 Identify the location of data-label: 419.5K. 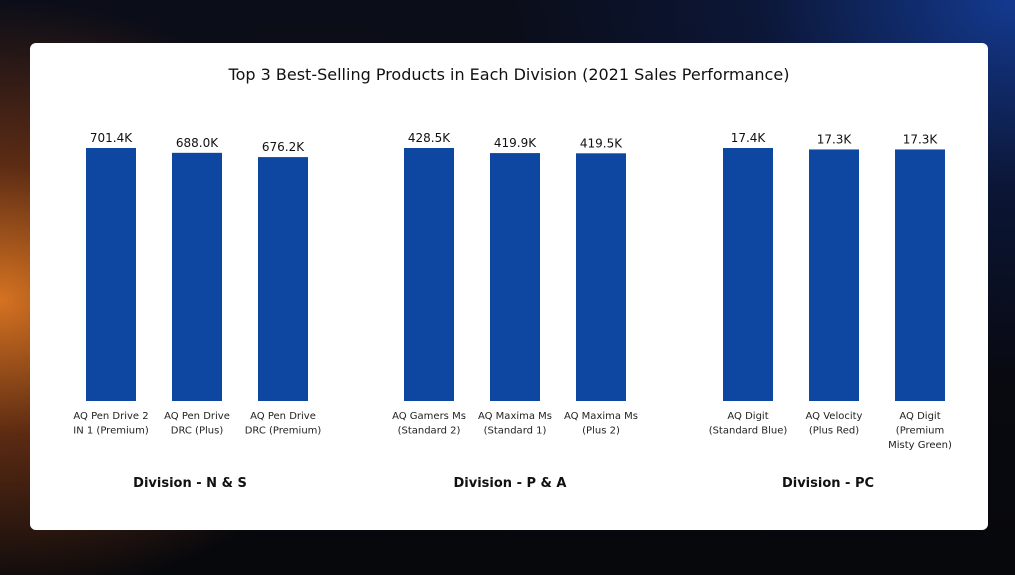
(601, 143).